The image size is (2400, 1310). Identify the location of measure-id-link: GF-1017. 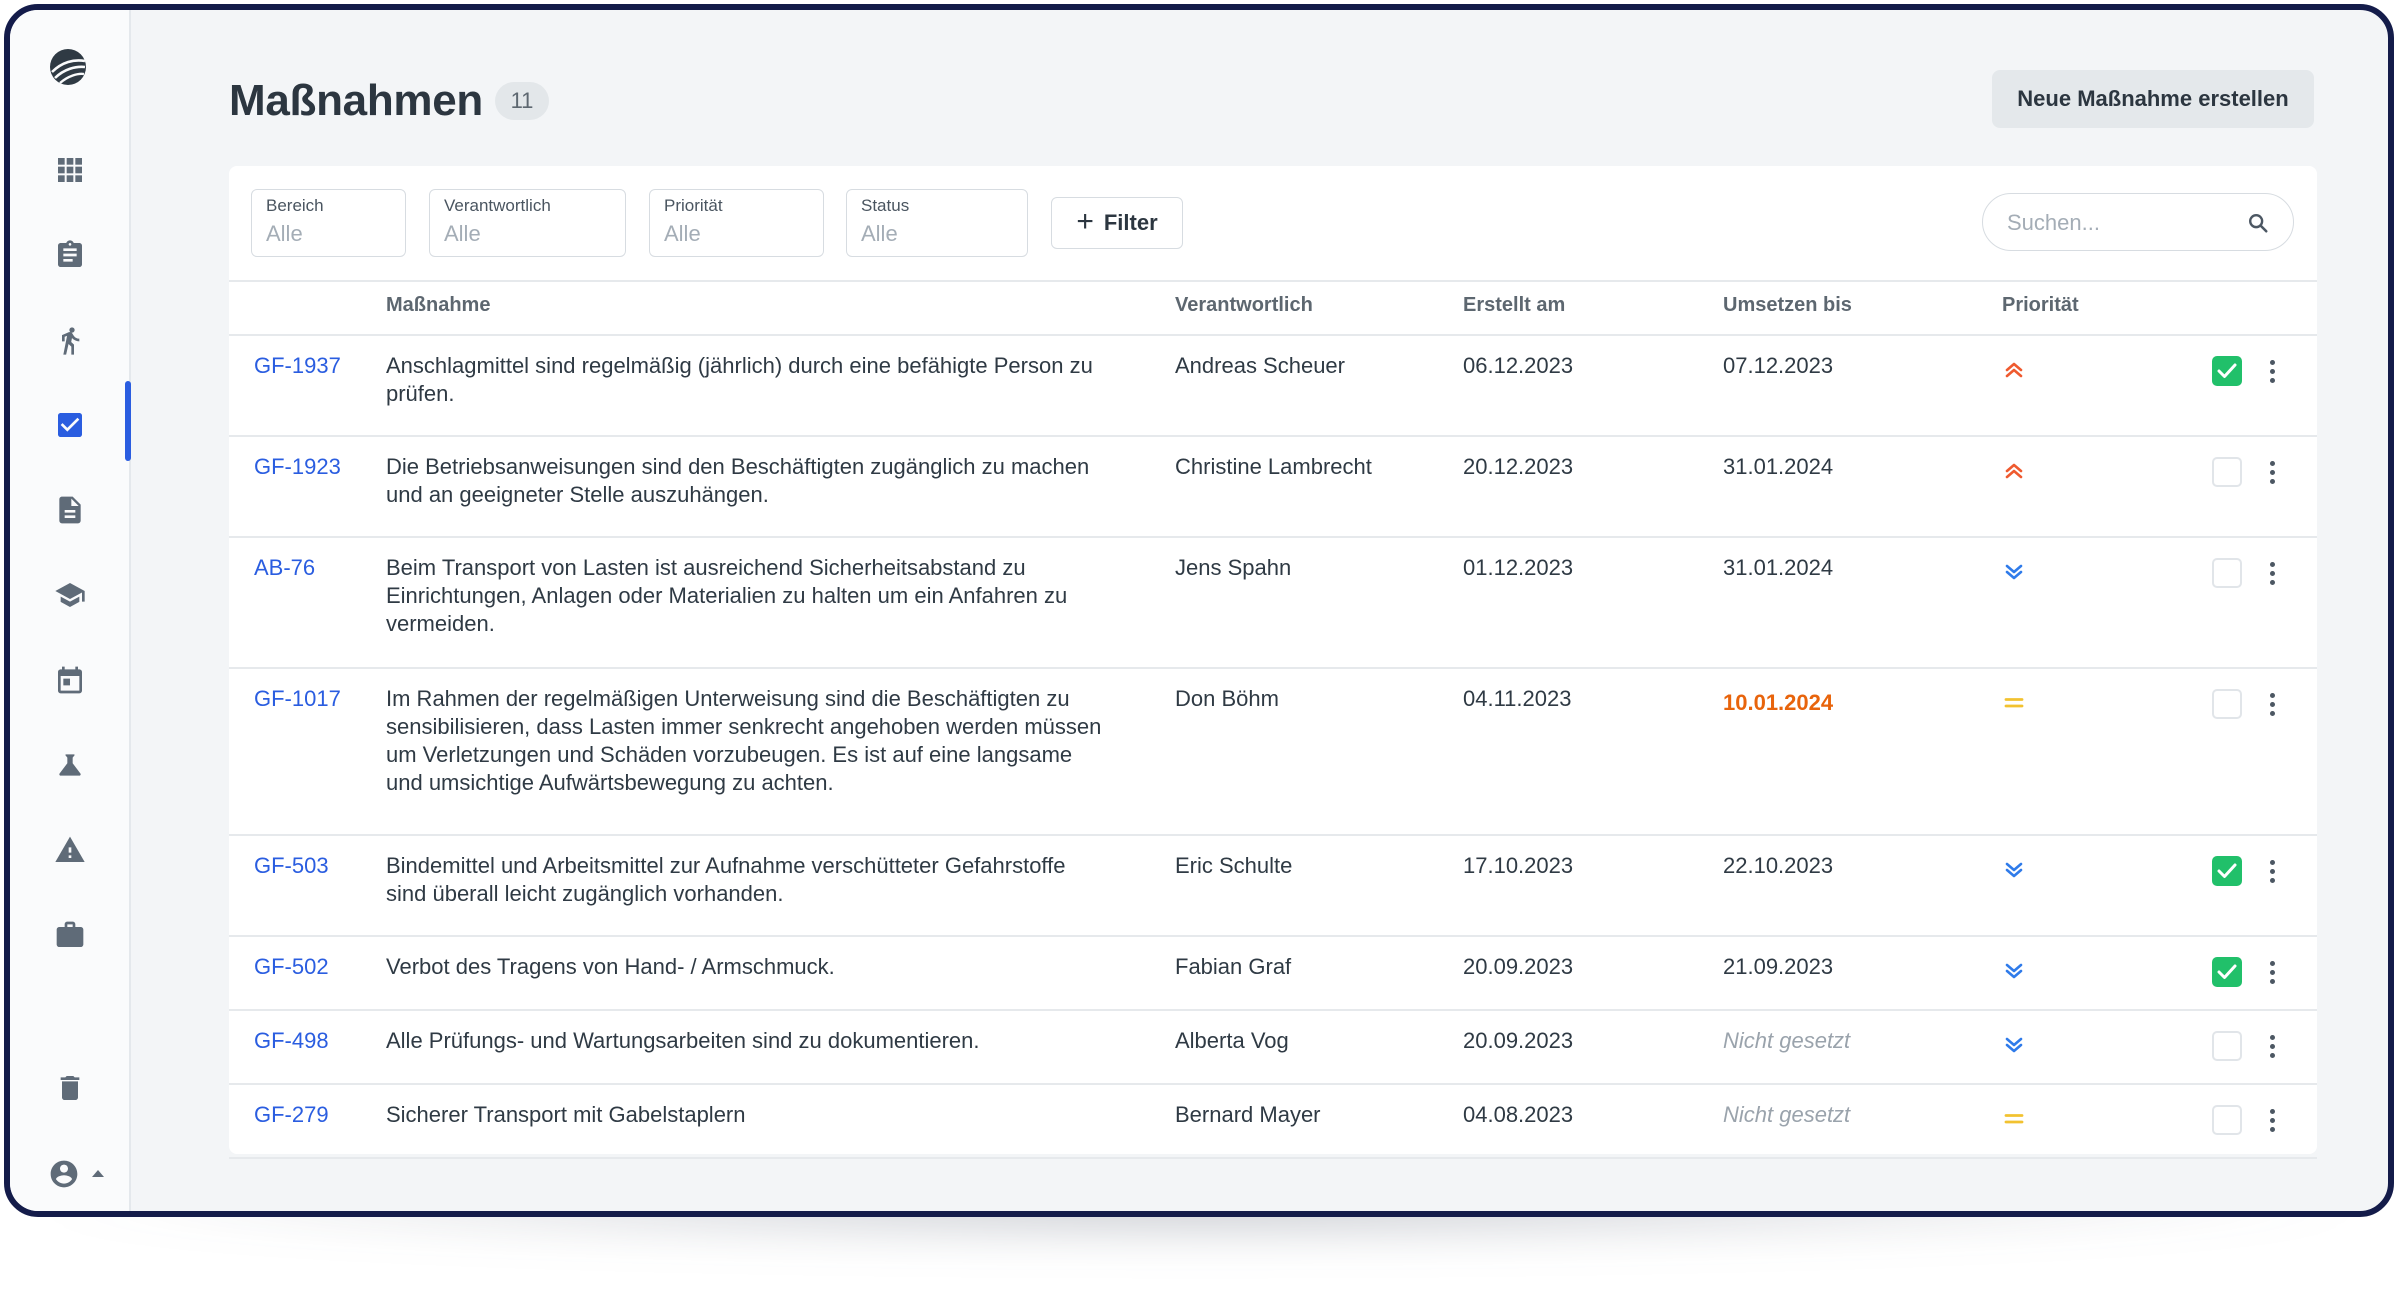
(297, 698).